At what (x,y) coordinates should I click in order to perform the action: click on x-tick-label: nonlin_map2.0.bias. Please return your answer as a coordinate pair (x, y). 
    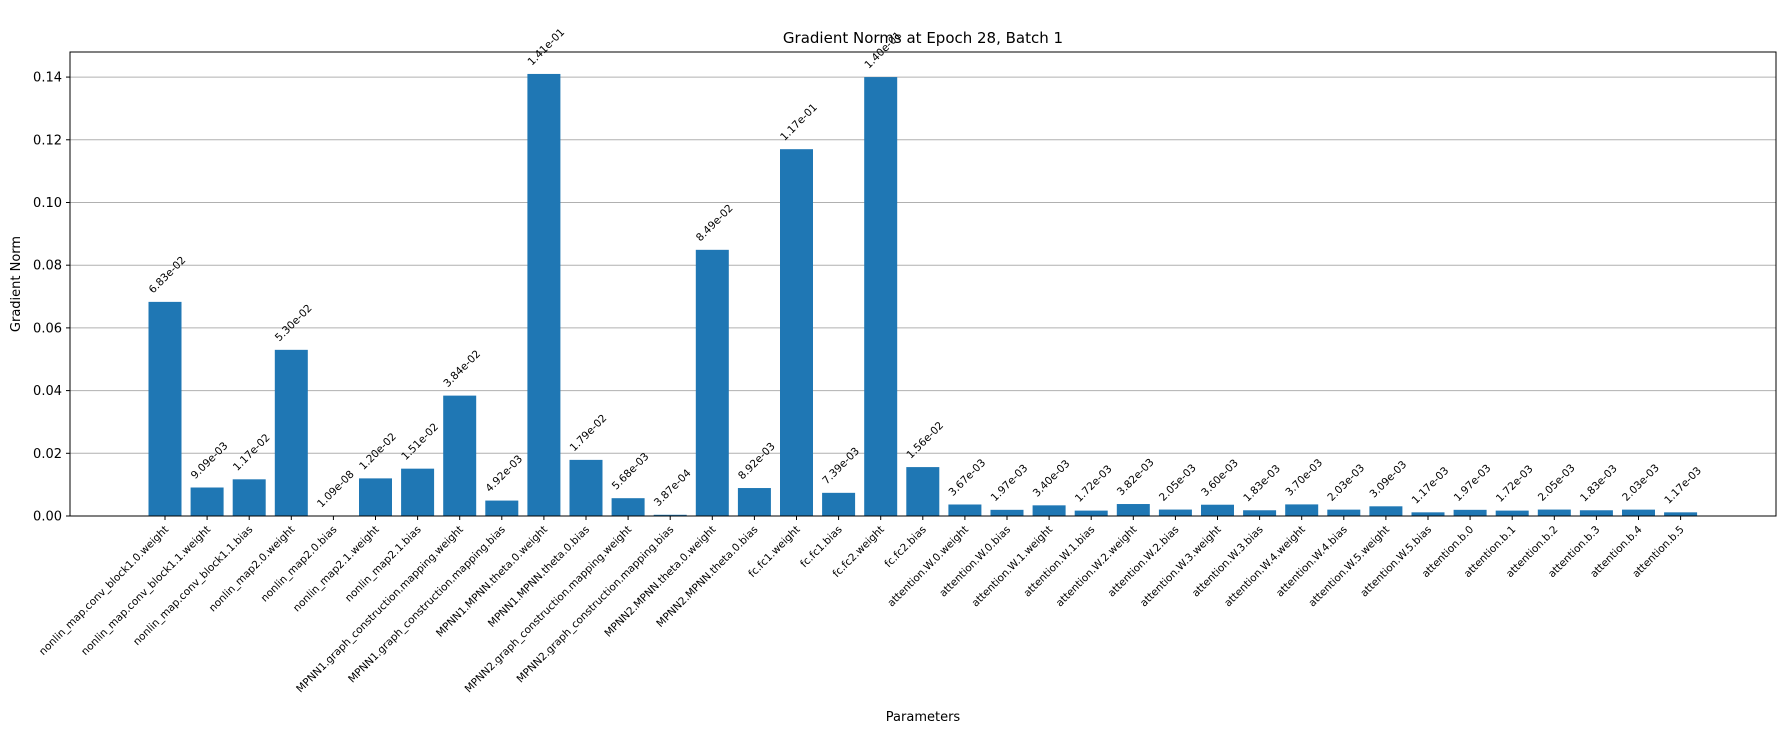
    Looking at the image, I should click on (299, 564).